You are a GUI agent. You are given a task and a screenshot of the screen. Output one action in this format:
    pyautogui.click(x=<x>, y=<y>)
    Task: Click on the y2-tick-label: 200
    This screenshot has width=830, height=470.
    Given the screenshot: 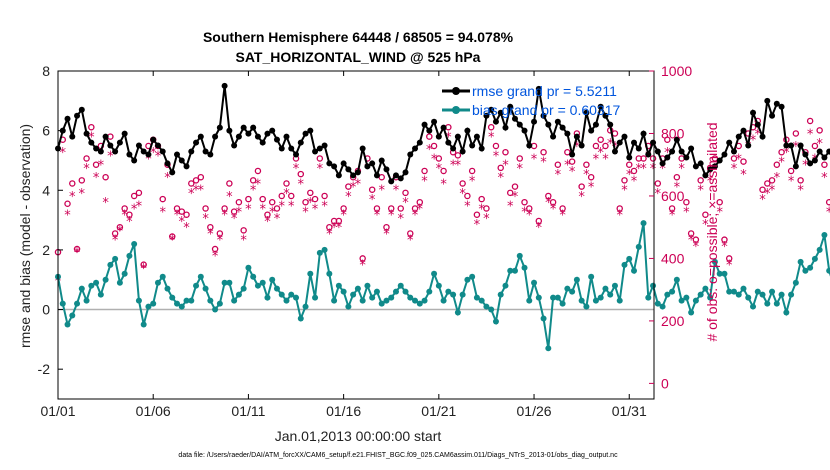 What is the action you would take?
    pyautogui.click(x=673, y=321)
    